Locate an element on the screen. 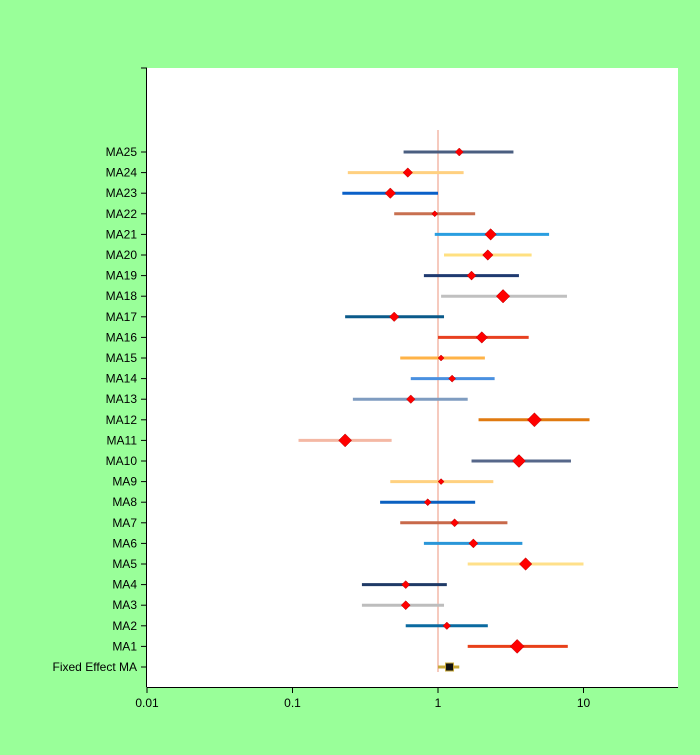 This screenshot has height=755, width=700. study-label: MA6 is located at coordinates (124, 543).